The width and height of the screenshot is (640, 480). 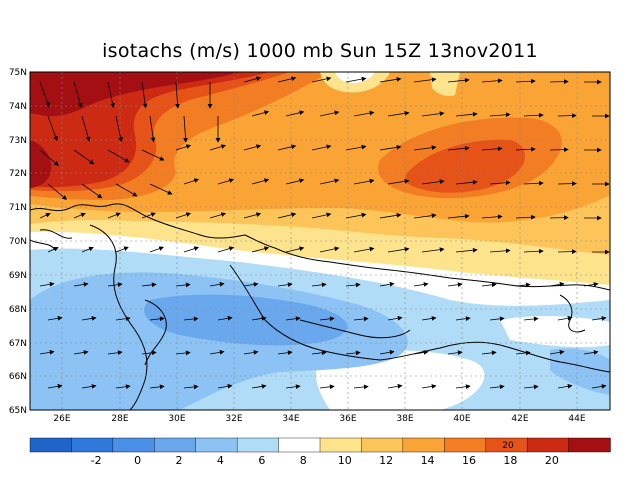 I want to click on latitude-label: 66N, so click(x=18, y=377).